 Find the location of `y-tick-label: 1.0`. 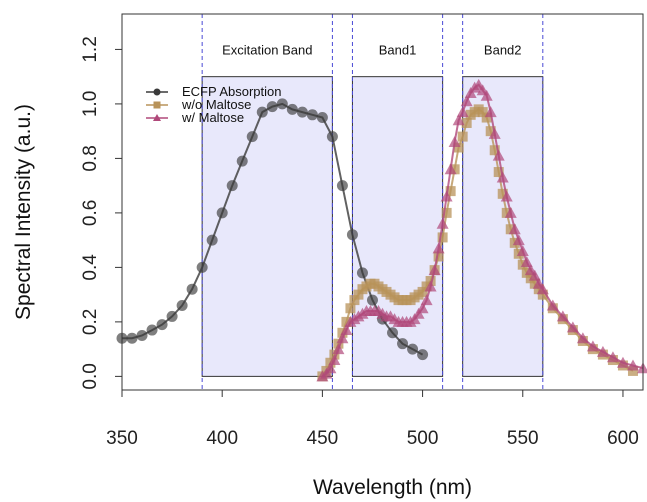

y-tick-label: 1.0 is located at coordinates (90, 104).